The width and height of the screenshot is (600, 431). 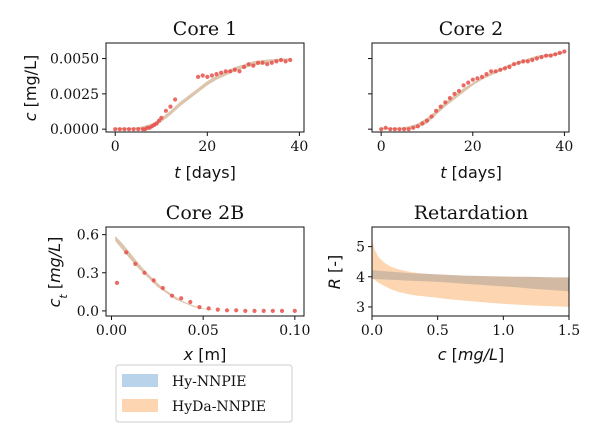 What do you see at coordinates (88, 236) in the screenshot?
I see `y-tick-label: 0.6` at bounding box center [88, 236].